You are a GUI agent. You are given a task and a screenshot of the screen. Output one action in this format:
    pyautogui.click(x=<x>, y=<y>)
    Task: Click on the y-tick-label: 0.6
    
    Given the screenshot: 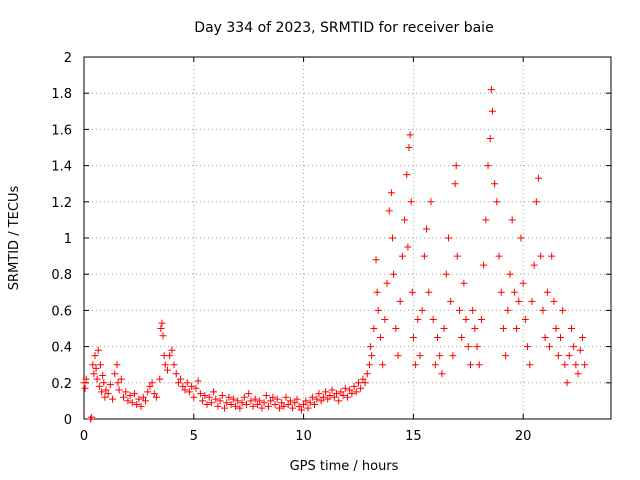 What is the action you would take?
    pyautogui.click(x=61, y=311)
    